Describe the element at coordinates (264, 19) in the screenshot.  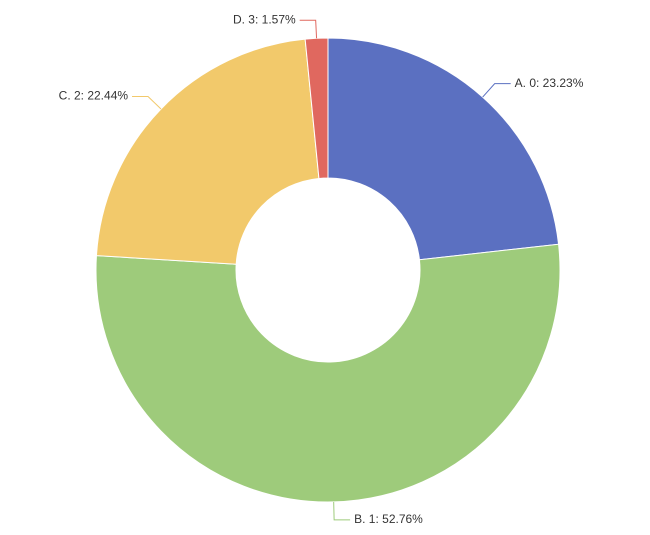
I see `slice-label: D. 3: 1.57%` at that location.